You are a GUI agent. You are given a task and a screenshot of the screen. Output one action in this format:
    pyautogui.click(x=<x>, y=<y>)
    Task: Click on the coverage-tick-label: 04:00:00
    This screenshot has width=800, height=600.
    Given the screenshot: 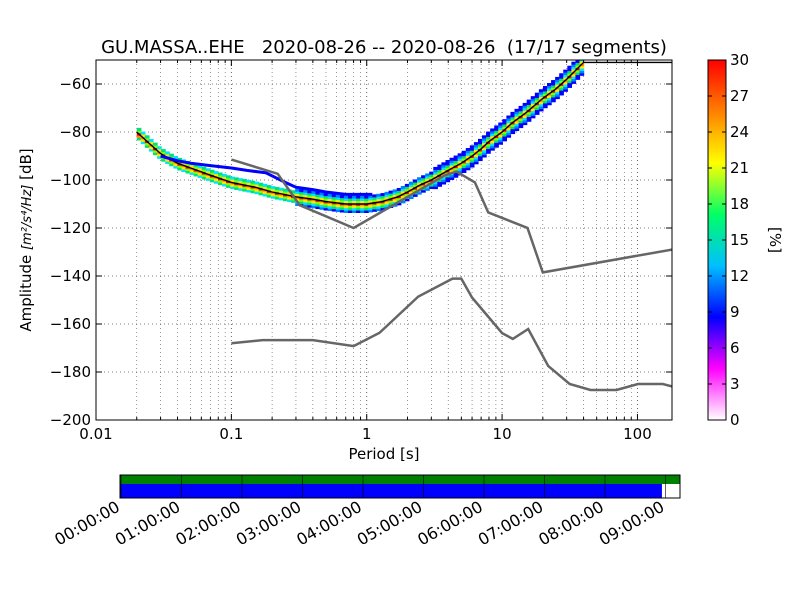 What is the action you would take?
    pyautogui.click(x=329, y=523)
    